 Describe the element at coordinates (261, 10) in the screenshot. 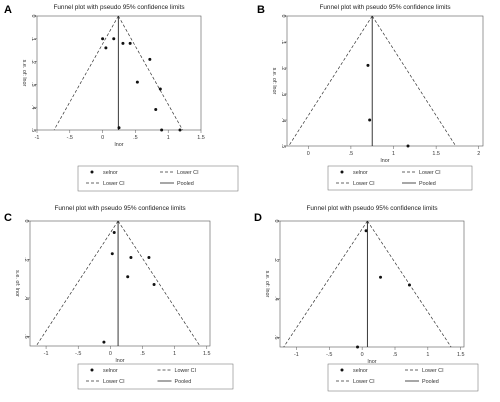

I see `panel-label: B` at that location.